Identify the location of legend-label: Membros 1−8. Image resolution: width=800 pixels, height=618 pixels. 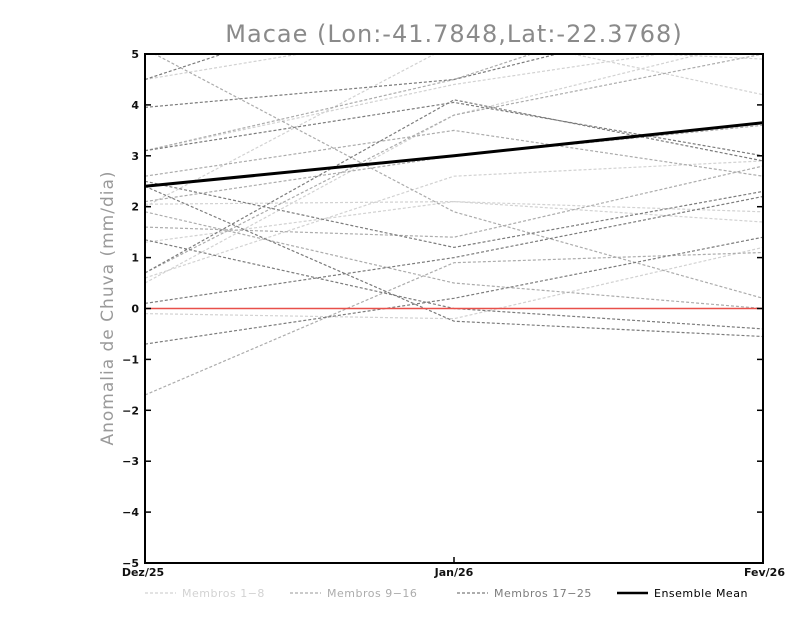
(223, 593).